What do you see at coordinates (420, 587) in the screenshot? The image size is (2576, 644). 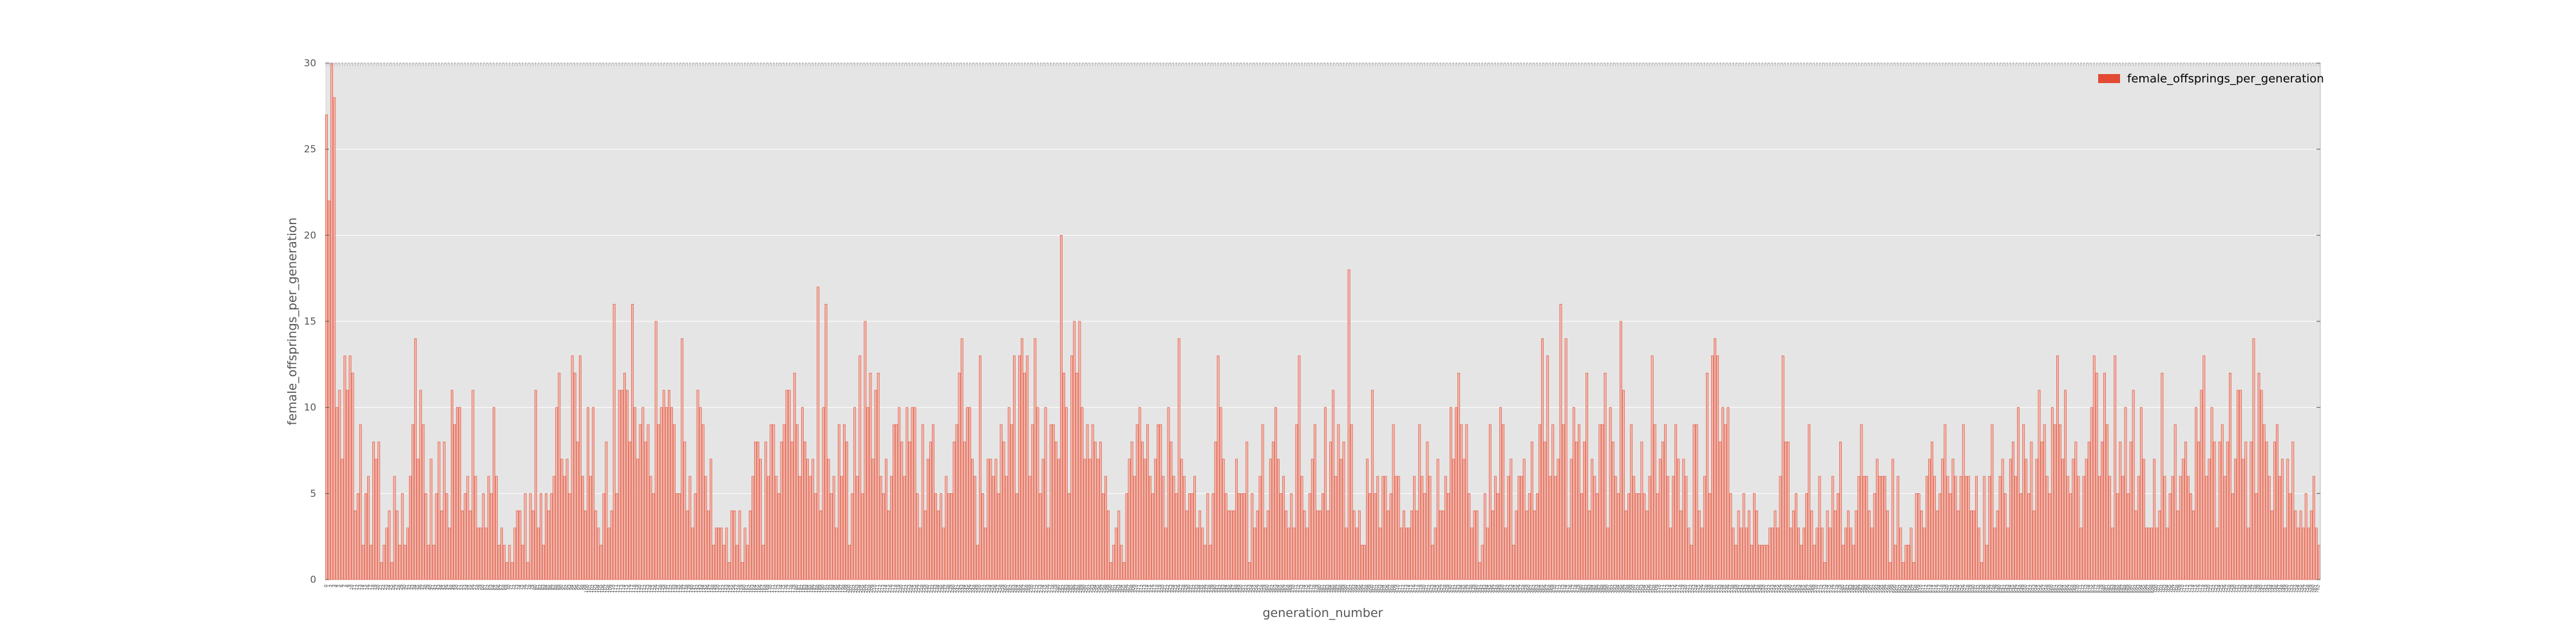 I see `x-tick-label: 36` at bounding box center [420, 587].